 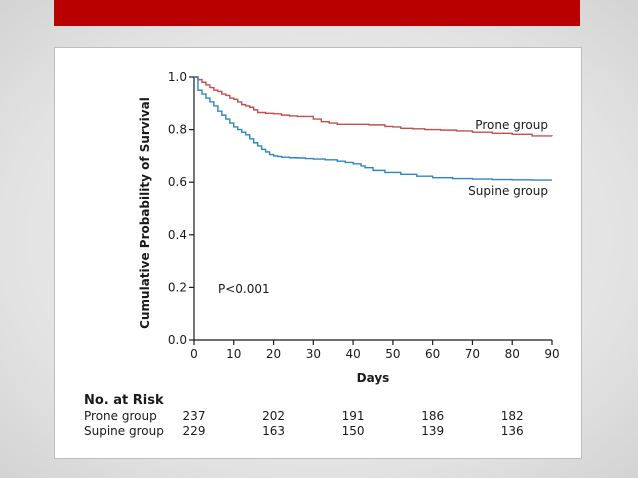 What do you see at coordinates (194, 431) in the screenshot?
I see `risk-value: 229` at bounding box center [194, 431].